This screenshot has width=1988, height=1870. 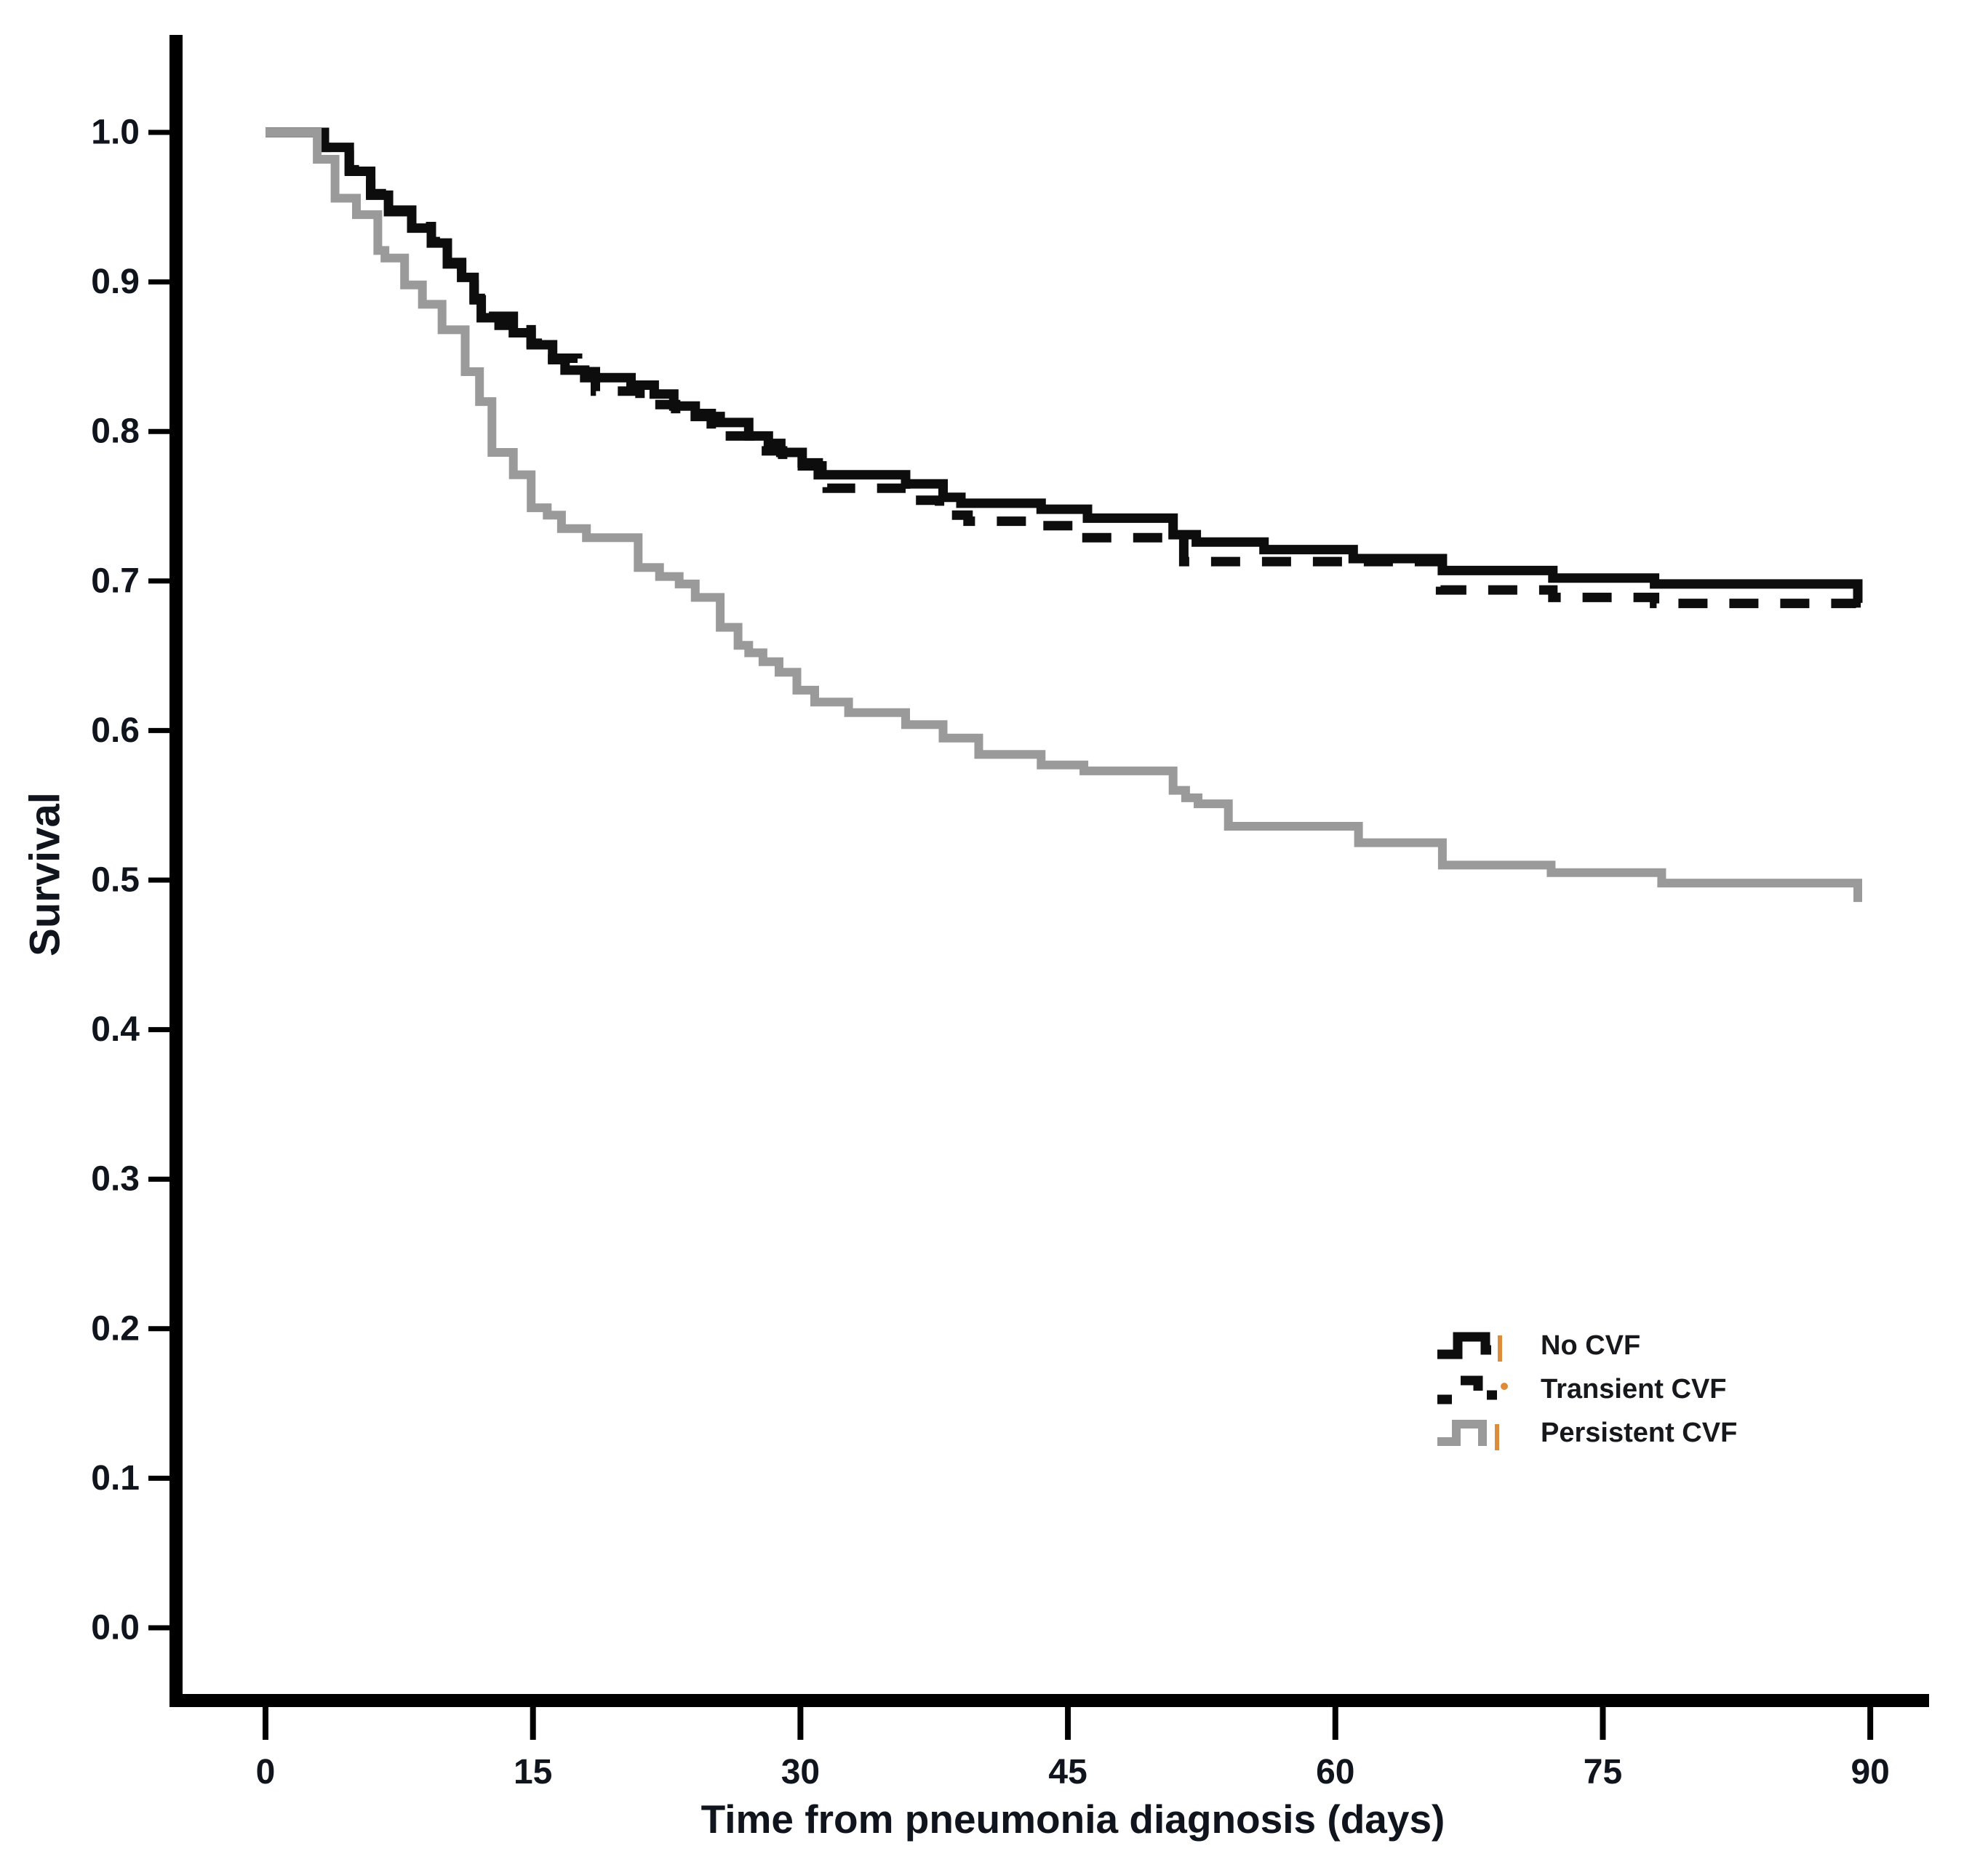 I want to click on y-tick-label: 0.9, so click(x=115, y=282).